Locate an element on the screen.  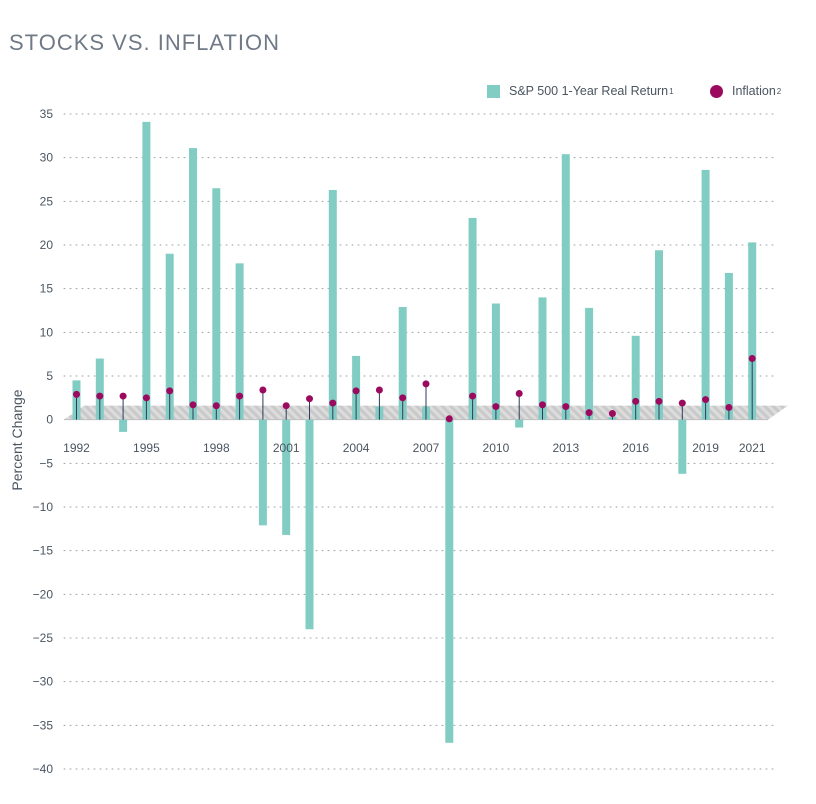
bar-2008 is located at coordinates (449, 581).